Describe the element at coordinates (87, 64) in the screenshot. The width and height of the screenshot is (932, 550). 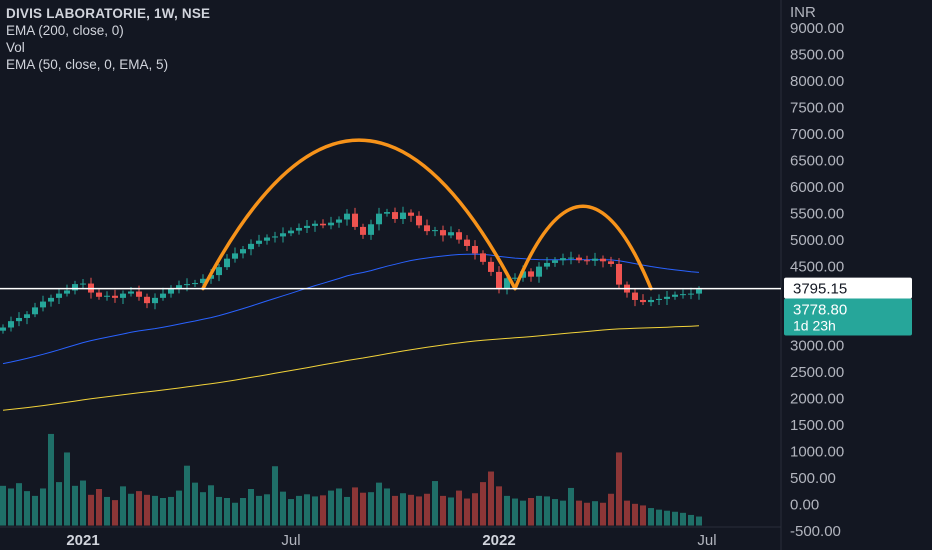
I see `ema50-legend: EMA (50, close, 0, EMA, 5)` at that location.